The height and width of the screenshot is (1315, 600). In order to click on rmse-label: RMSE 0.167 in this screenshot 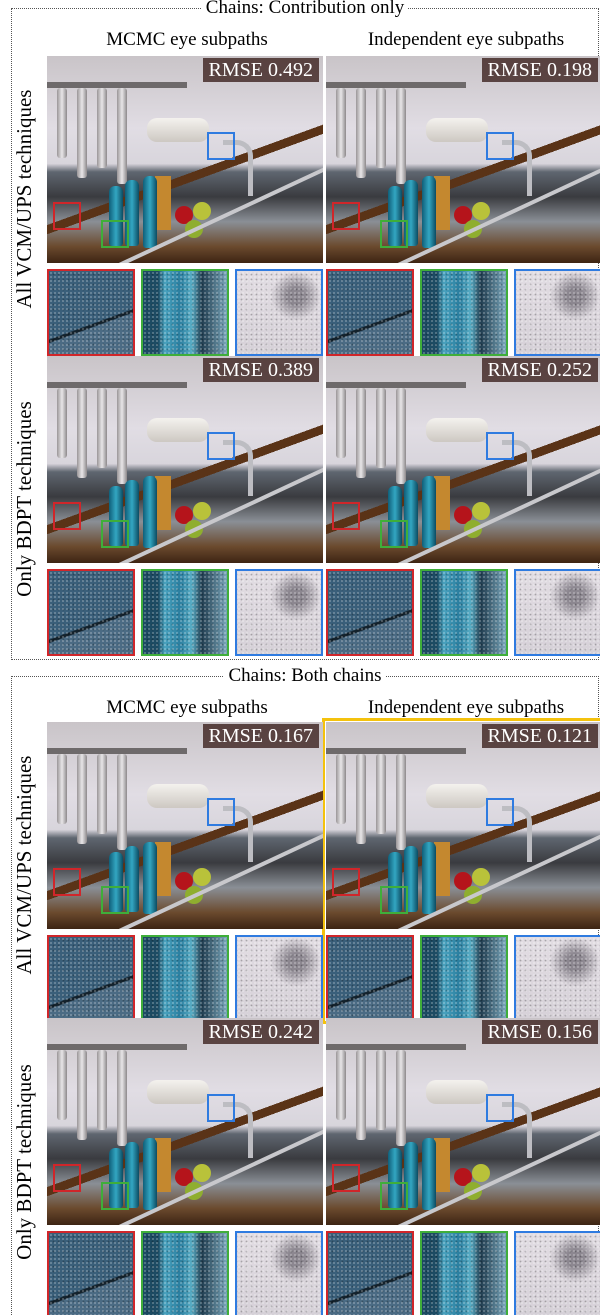, I will do `click(260, 736)`.